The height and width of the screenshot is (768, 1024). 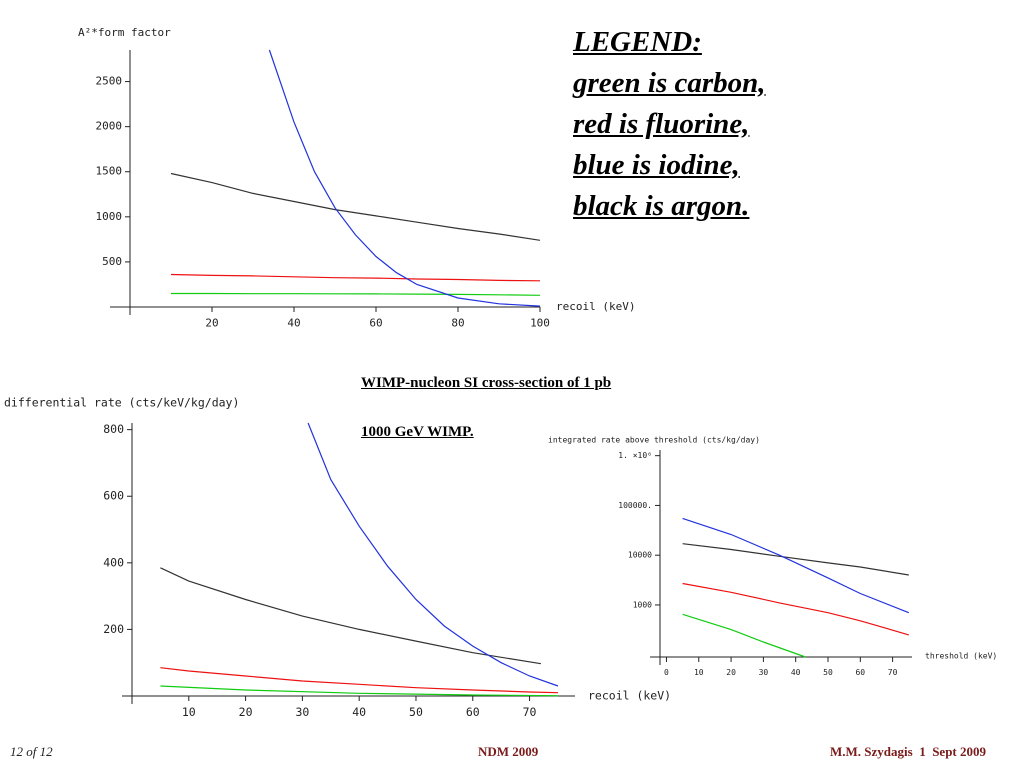 I want to click on y-tick-label: 200, so click(x=113, y=629).